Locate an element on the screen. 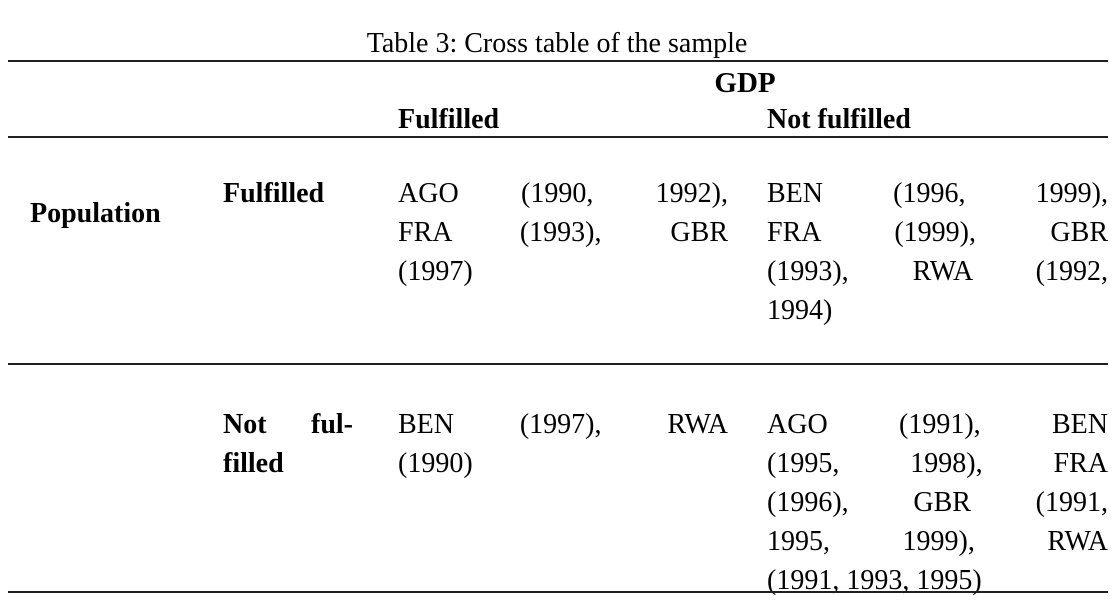  cell-text-line: (1990) is located at coordinates (435, 463).